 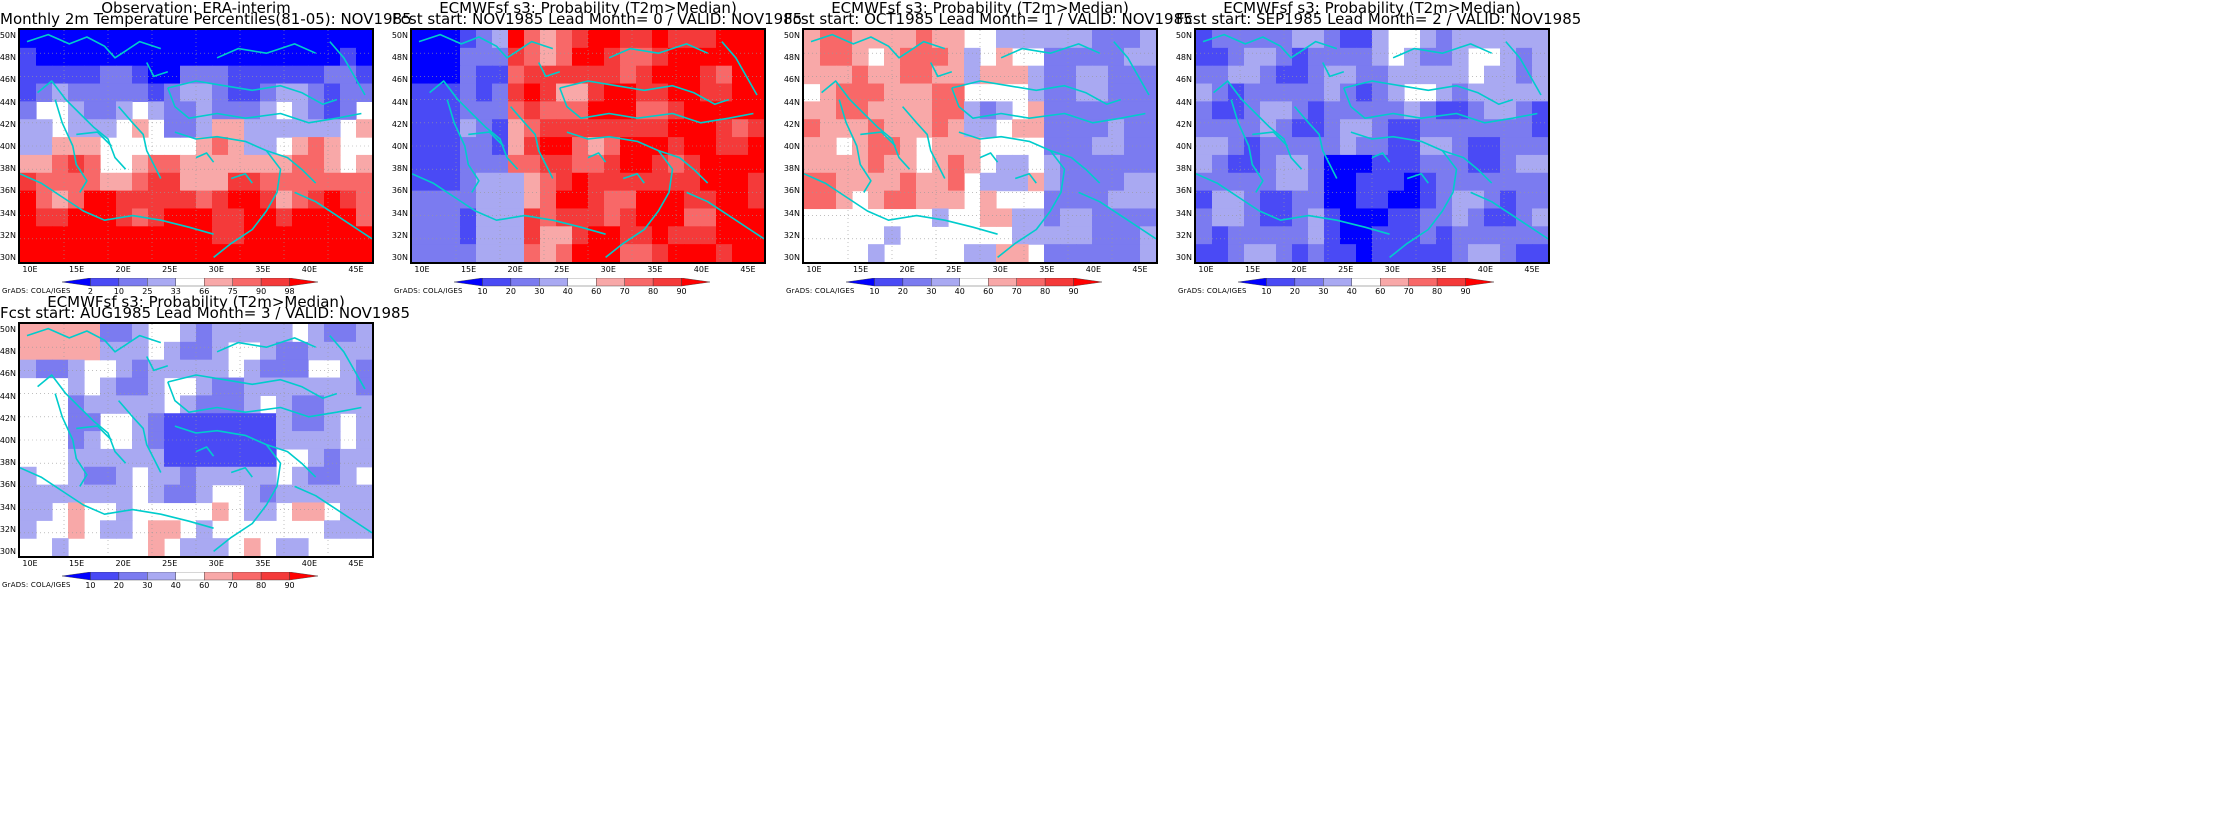 What do you see at coordinates (8, 463) in the screenshot?
I see `latitude-label: 38N` at bounding box center [8, 463].